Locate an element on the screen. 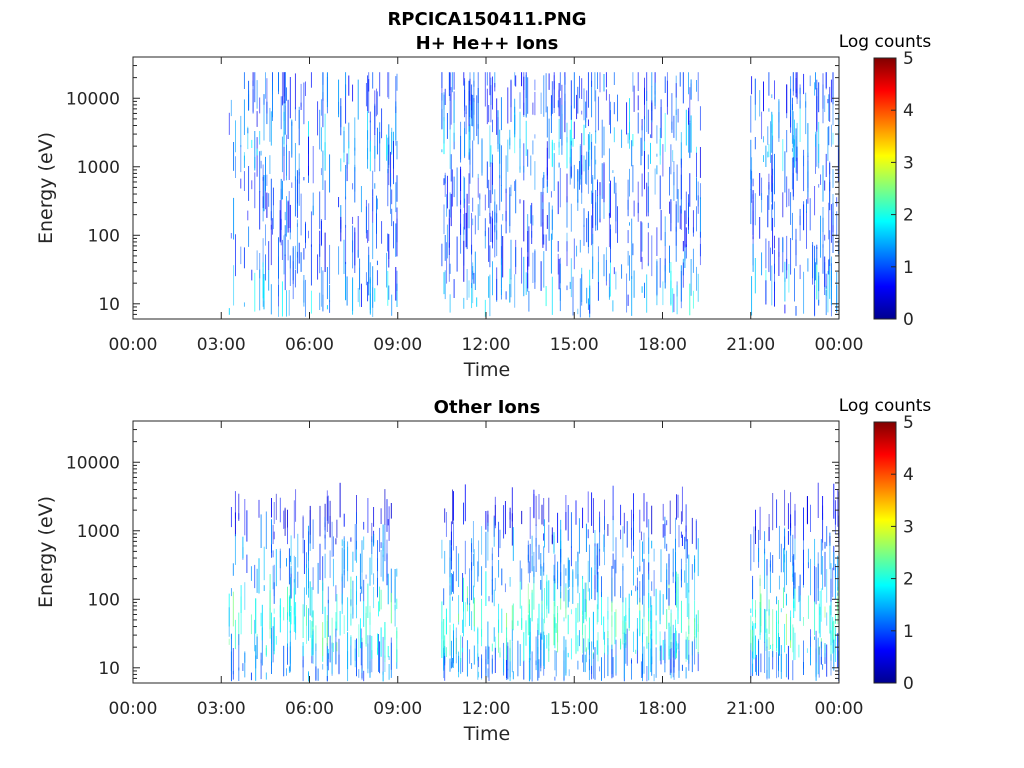  panel-title-other-ions: Other Ions is located at coordinates (487, 407).